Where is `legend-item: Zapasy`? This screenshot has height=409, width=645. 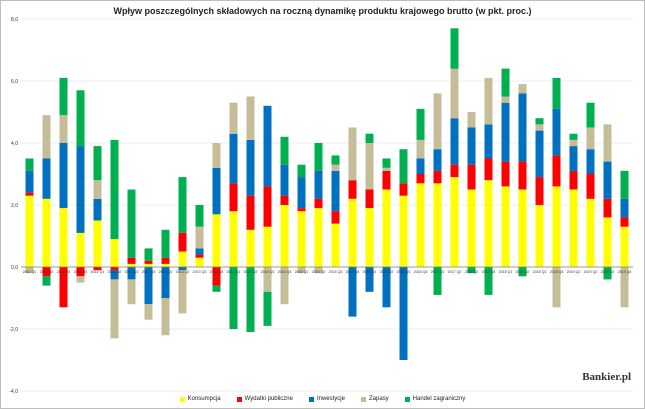 legend-item: Zapasy is located at coordinates (374, 399).